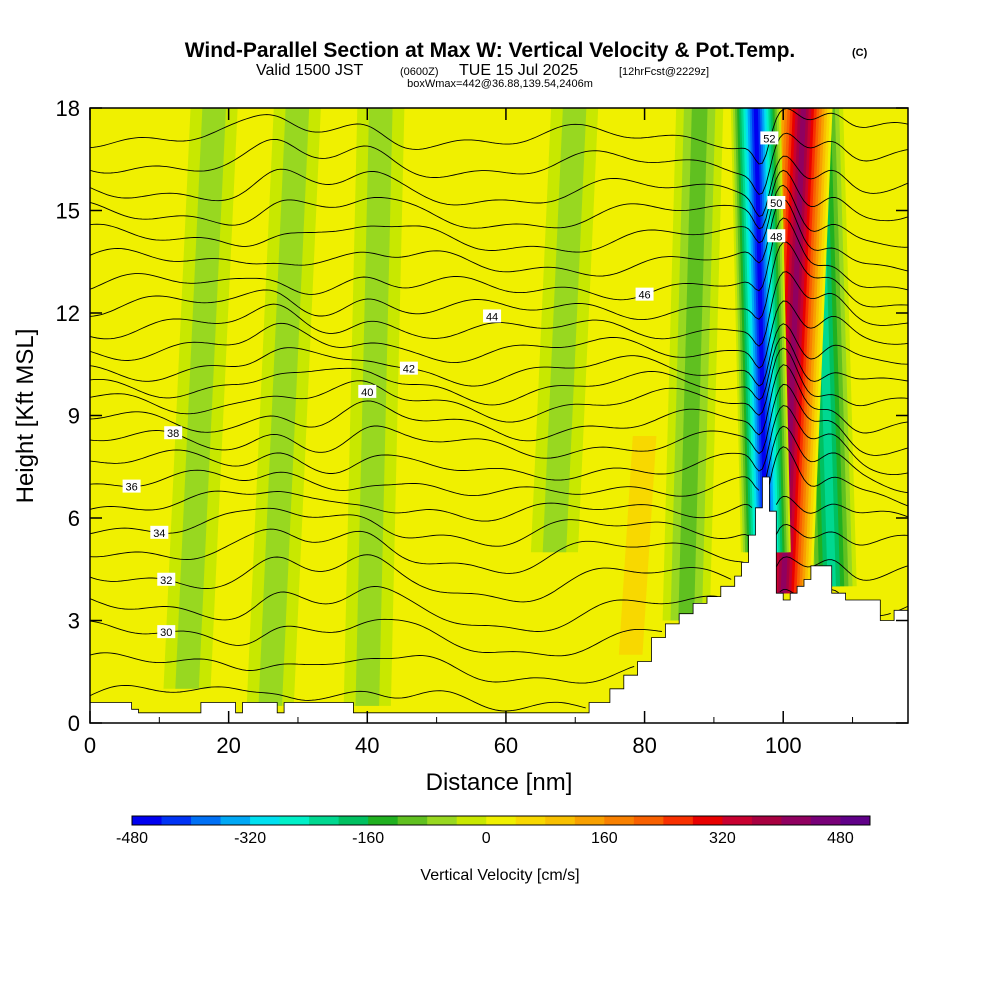 This screenshot has width=1000, height=1000. Describe the element at coordinates (419, 72) in the screenshot. I see `valid-utc: (0600Z)` at that location.